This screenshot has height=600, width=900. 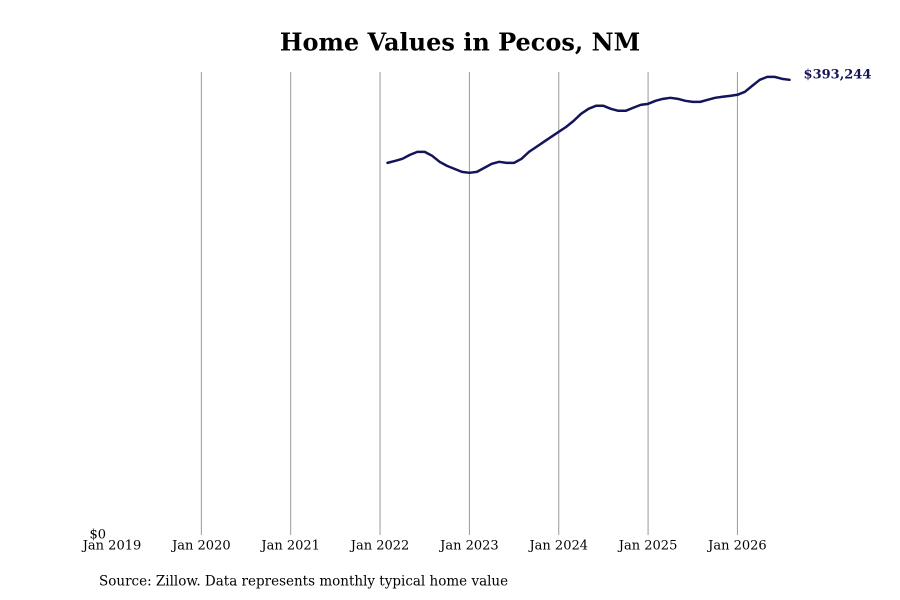 What do you see at coordinates (289, 546) in the screenshot?
I see `x-tick-label: Jan 2021` at bounding box center [289, 546].